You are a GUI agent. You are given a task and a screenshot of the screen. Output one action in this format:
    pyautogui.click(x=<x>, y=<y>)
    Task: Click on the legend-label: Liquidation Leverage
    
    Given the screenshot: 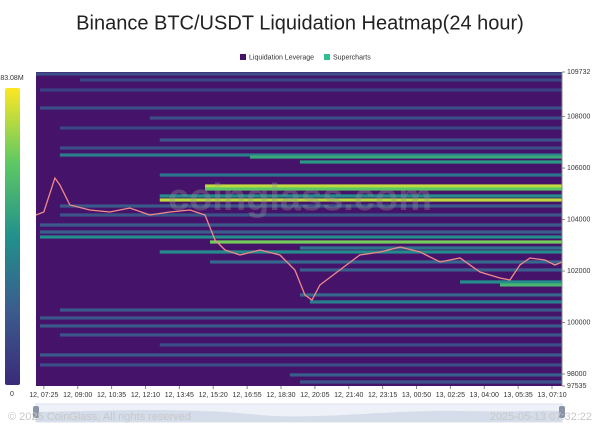 What is the action you would take?
    pyautogui.click(x=281, y=57)
    